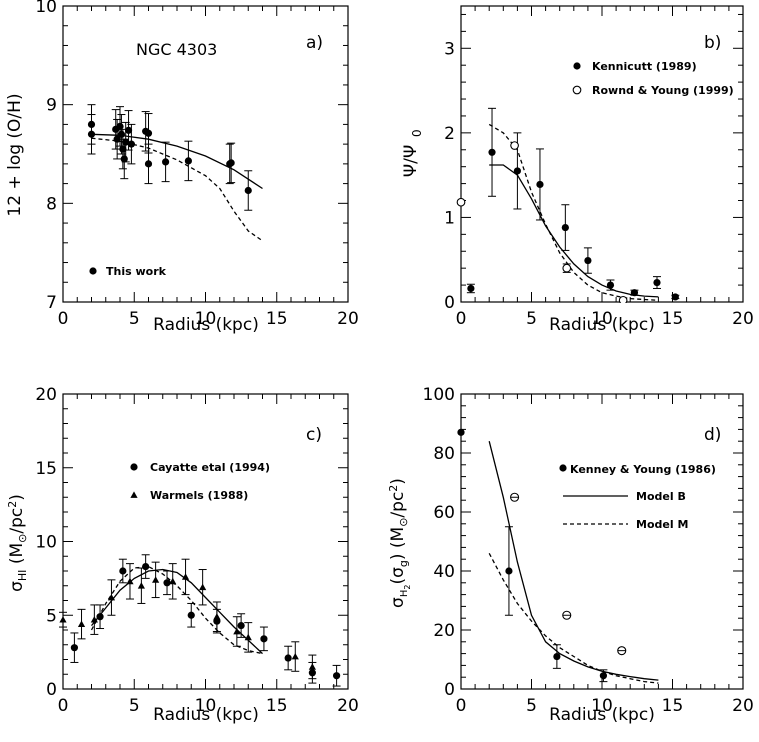 The width and height of the screenshot is (759, 742). I want to click on panel-a-ylabel: 12 + log (O/H), so click(15, 154).